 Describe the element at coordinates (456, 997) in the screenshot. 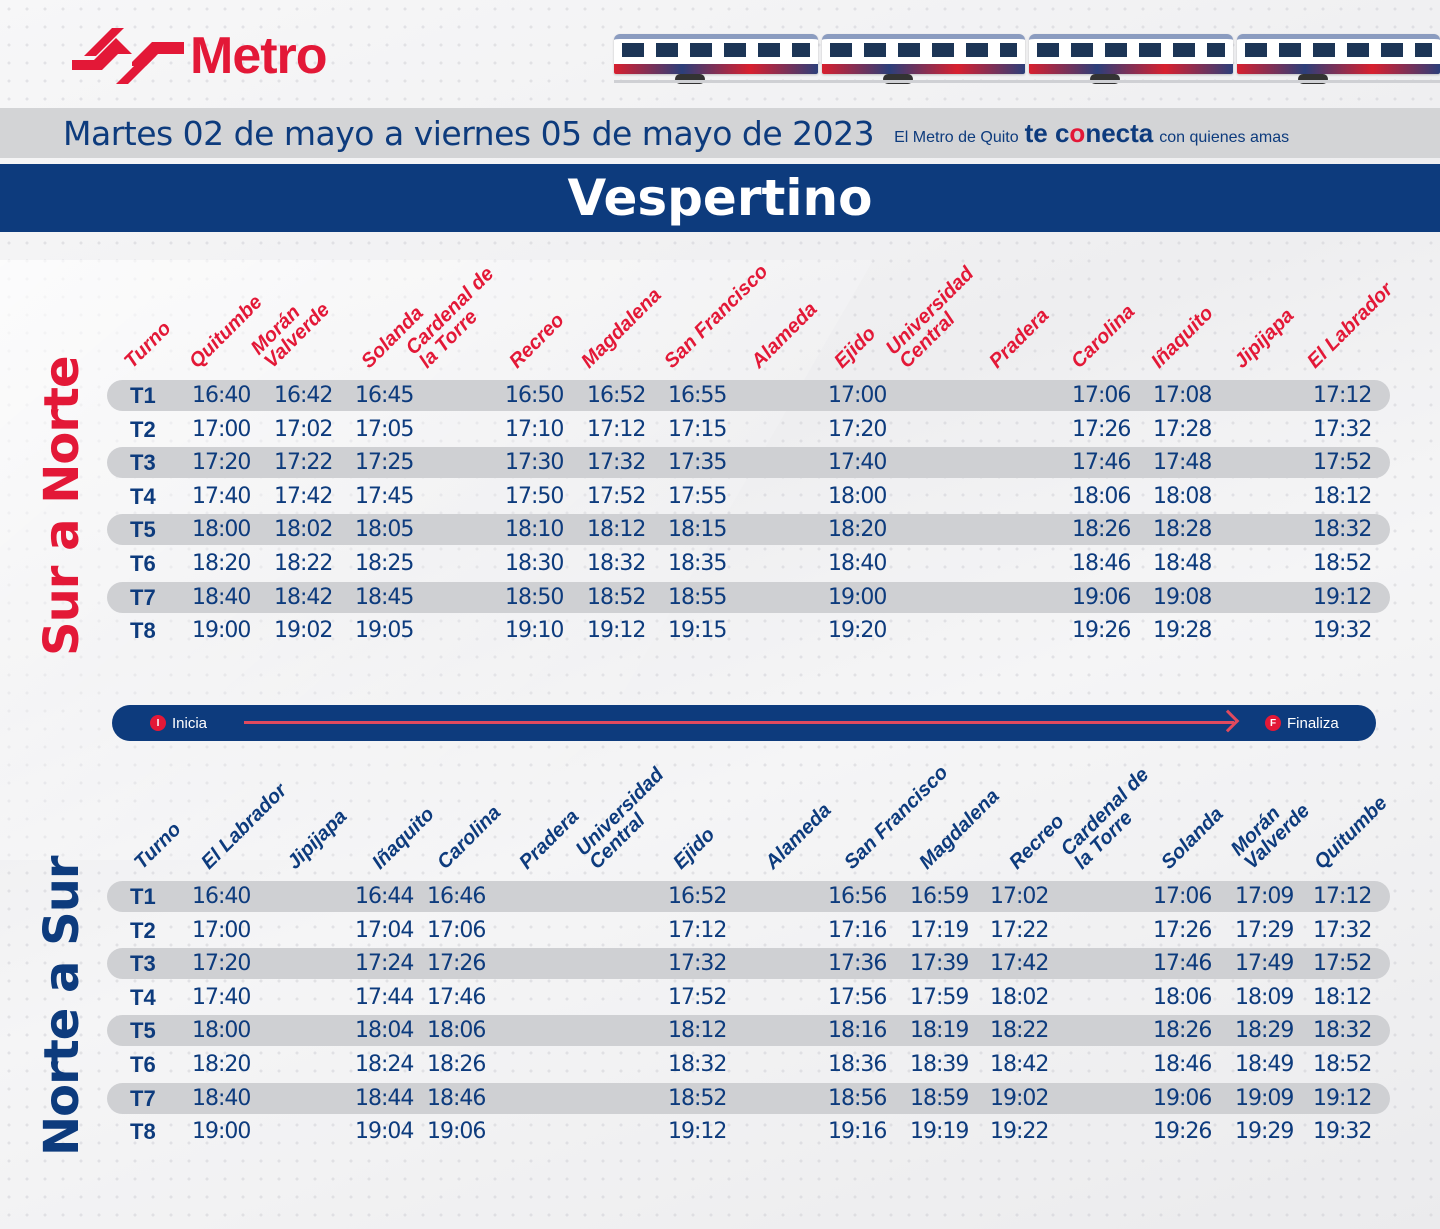

I see `time-cell: 17:46` at that location.